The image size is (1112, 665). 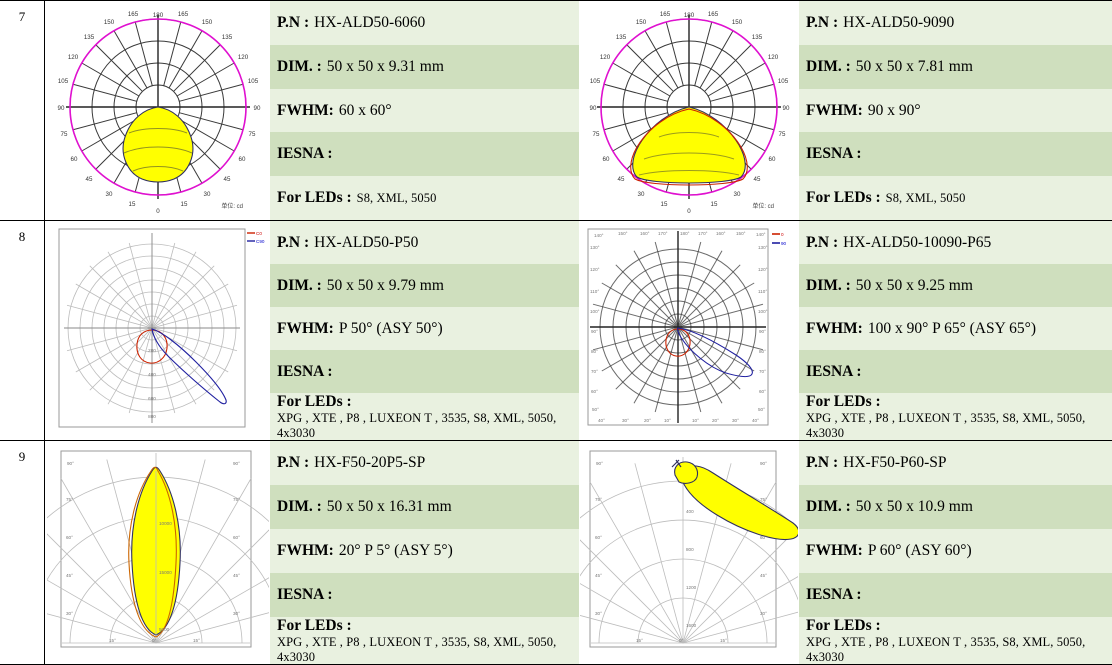 I want to click on row-index-cell: 8, so click(x=22, y=330).